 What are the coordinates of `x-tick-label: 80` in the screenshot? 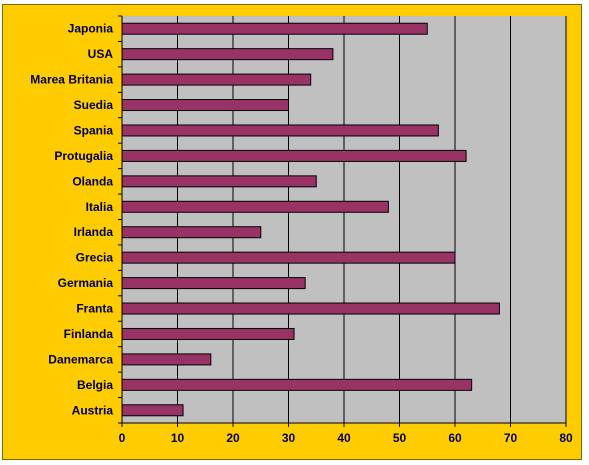 It's located at (566, 438).